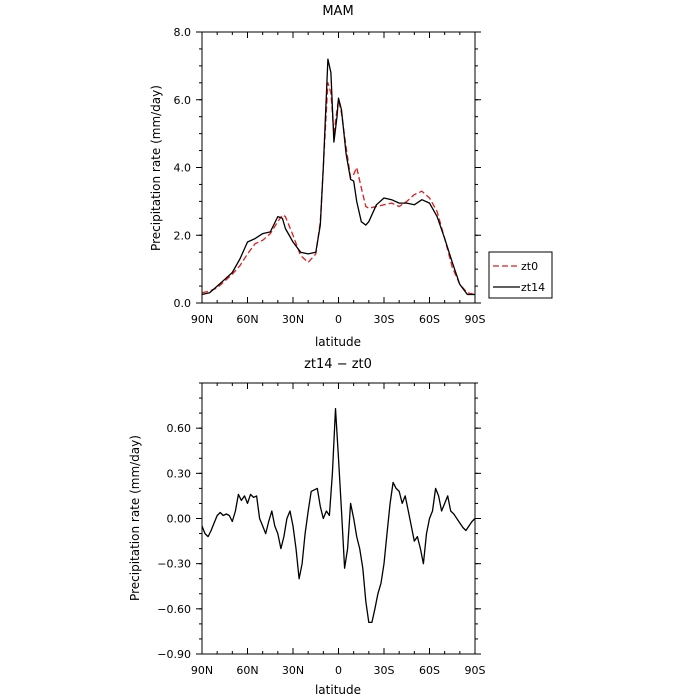  What do you see at coordinates (179, 473) in the screenshot?
I see `y-tick-label: 0.30` at bounding box center [179, 473].